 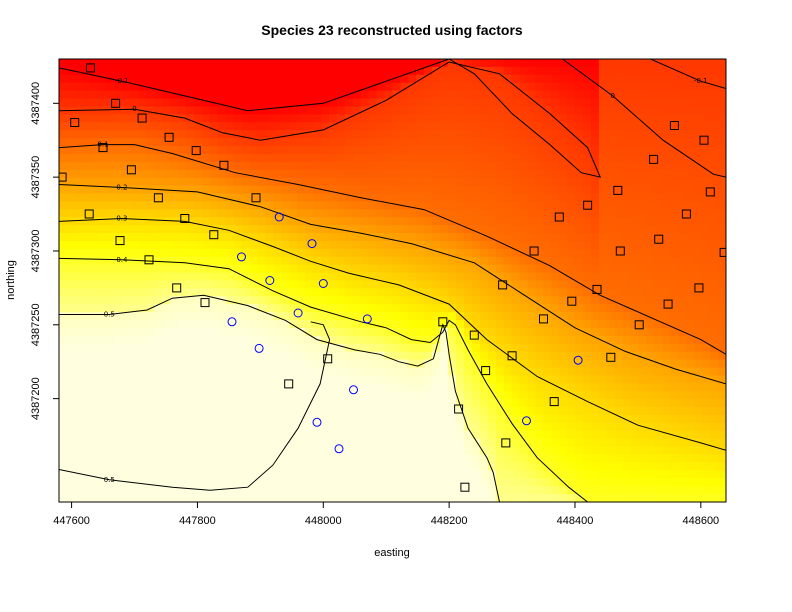 What do you see at coordinates (36, 324) in the screenshot?
I see `y-tick-label: 4387250` at bounding box center [36, 324].